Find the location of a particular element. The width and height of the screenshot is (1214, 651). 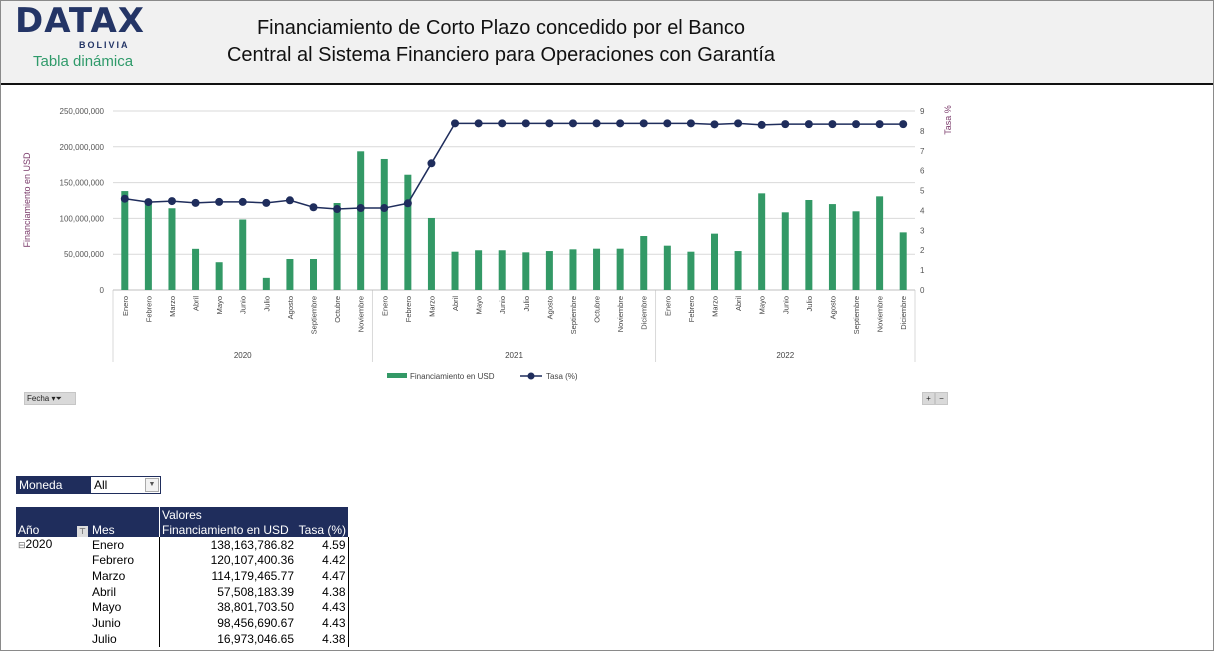

expand-button: + is located at coordinates (928, 398).